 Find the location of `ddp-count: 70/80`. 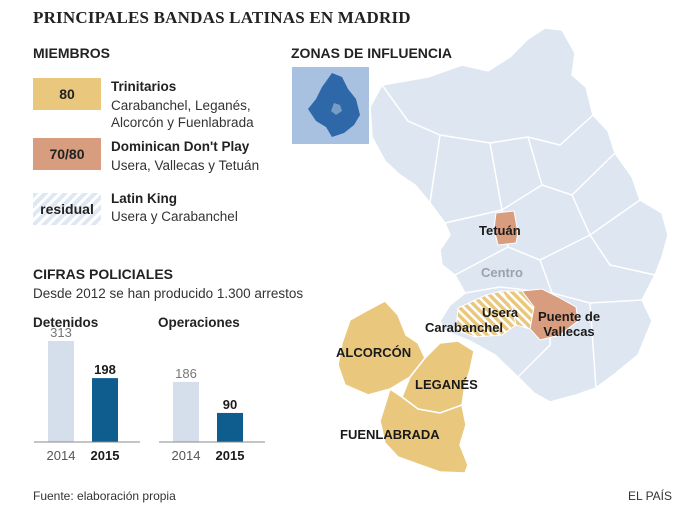

ddp-count: 70/80 is located at coordinates (67, 154).